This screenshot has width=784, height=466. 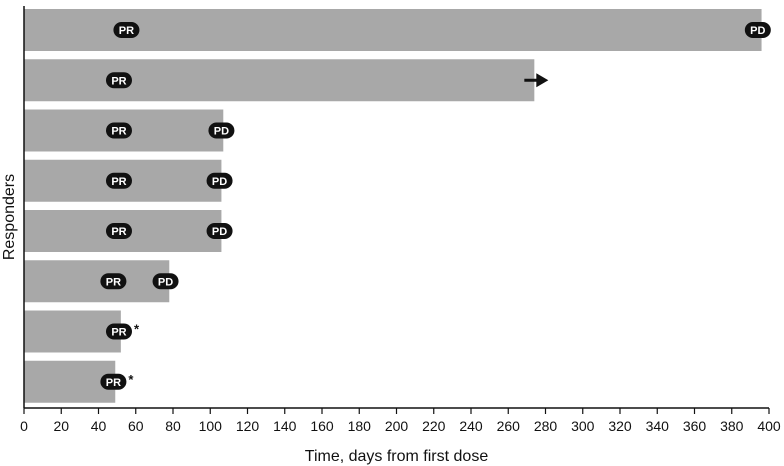 What do you see at coordinates (173, 426) in the screenshot?
I see `x-tick-label: 80` at bounding box center [173, 426].